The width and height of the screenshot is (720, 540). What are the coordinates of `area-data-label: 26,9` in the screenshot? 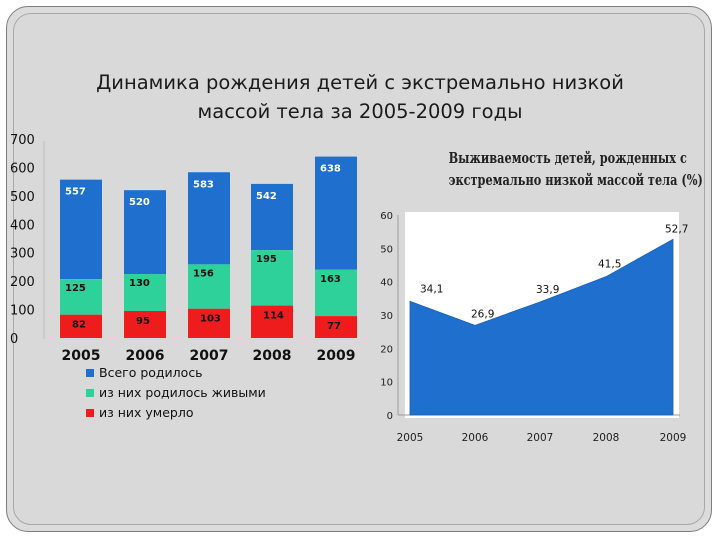 It's located at (482, 314).